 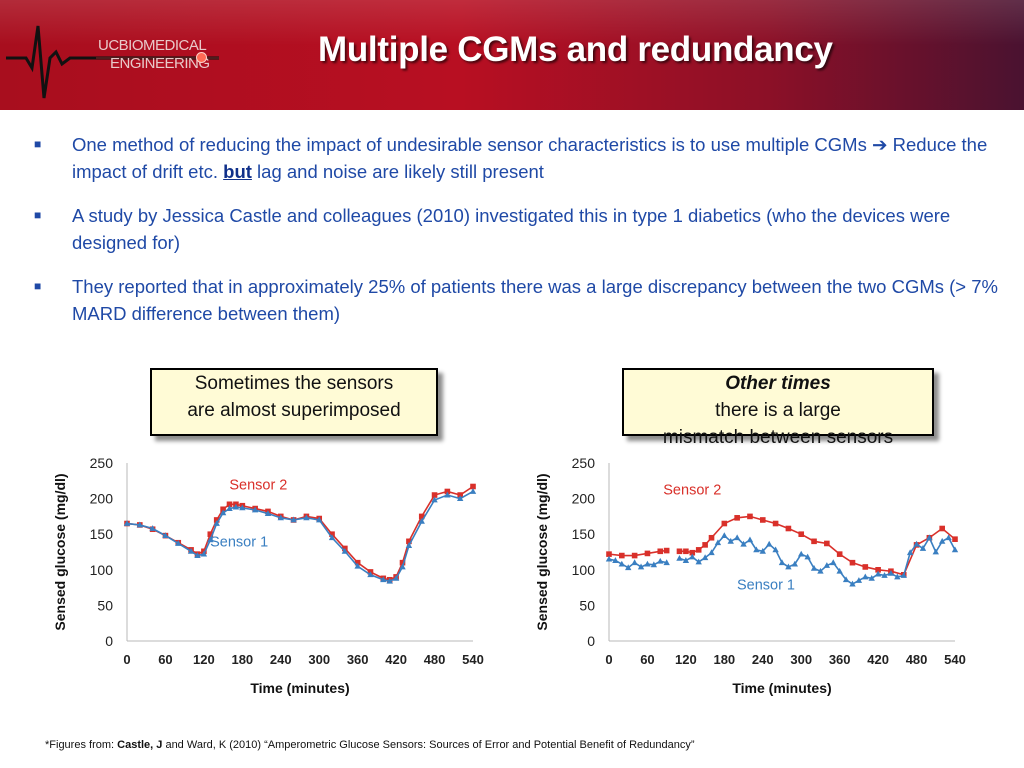 What do you see at coordinates (763, 659) in the screenshot?
I see `x-tick-label: 240` at bounding box center [763, 659].